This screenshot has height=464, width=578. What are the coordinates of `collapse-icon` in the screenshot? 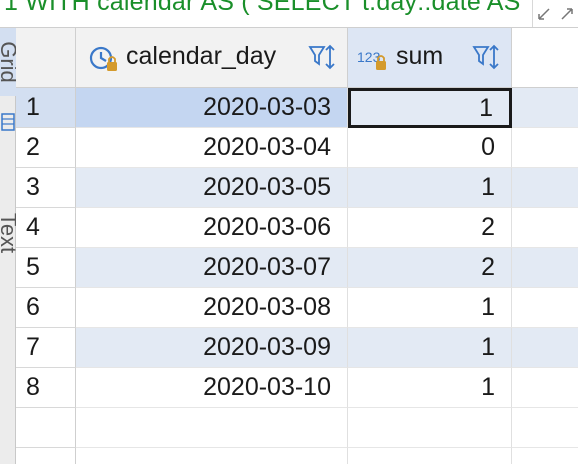 It's located at (544, 14).